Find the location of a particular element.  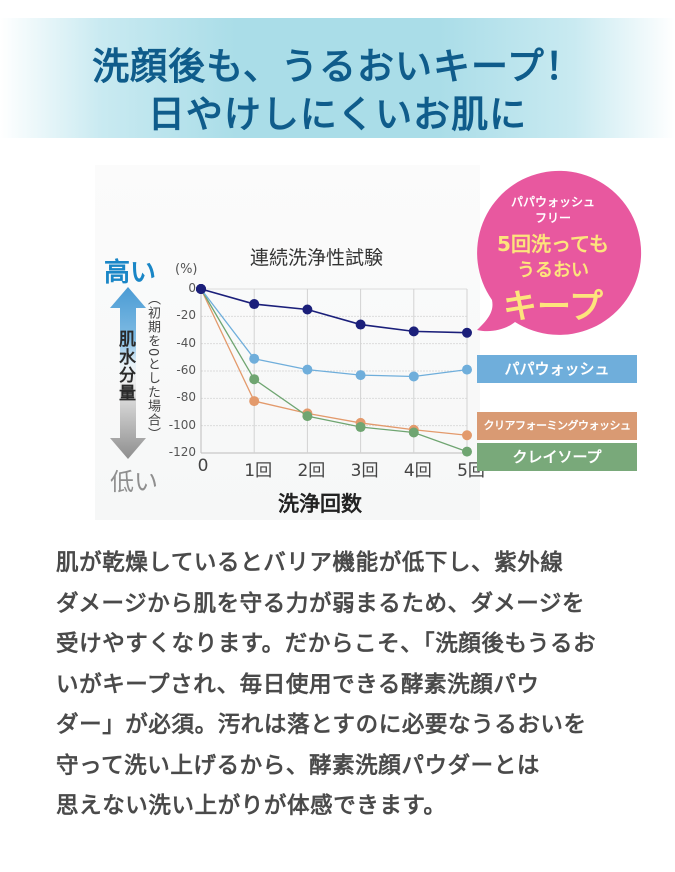

bubble-line-3: 5回洗っても is located at coordinates (553, 244).